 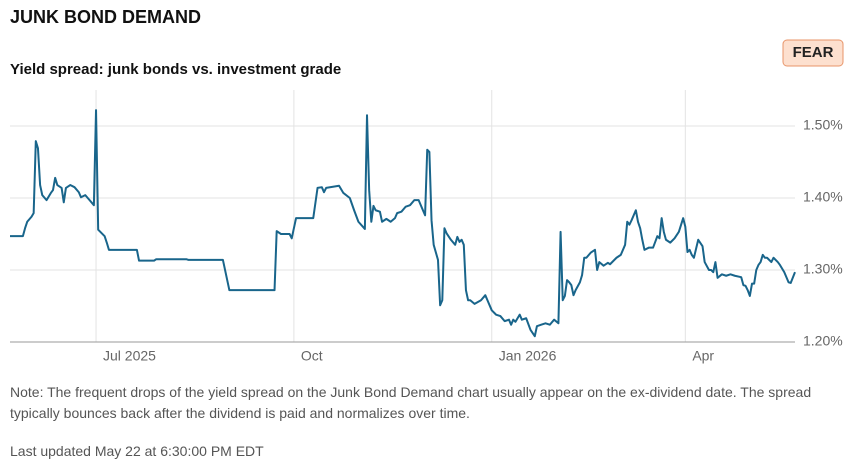 I want to click on x-tick-label: Jul 2025, so click(x=129, y=356).